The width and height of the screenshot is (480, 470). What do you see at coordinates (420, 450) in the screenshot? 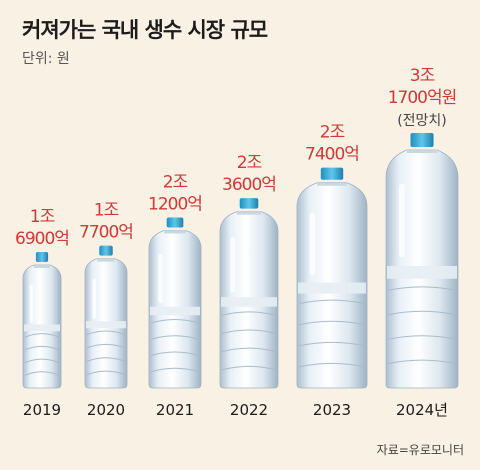
I see `source-note: 자료=유로모니터` at bounding box center [420, 450].